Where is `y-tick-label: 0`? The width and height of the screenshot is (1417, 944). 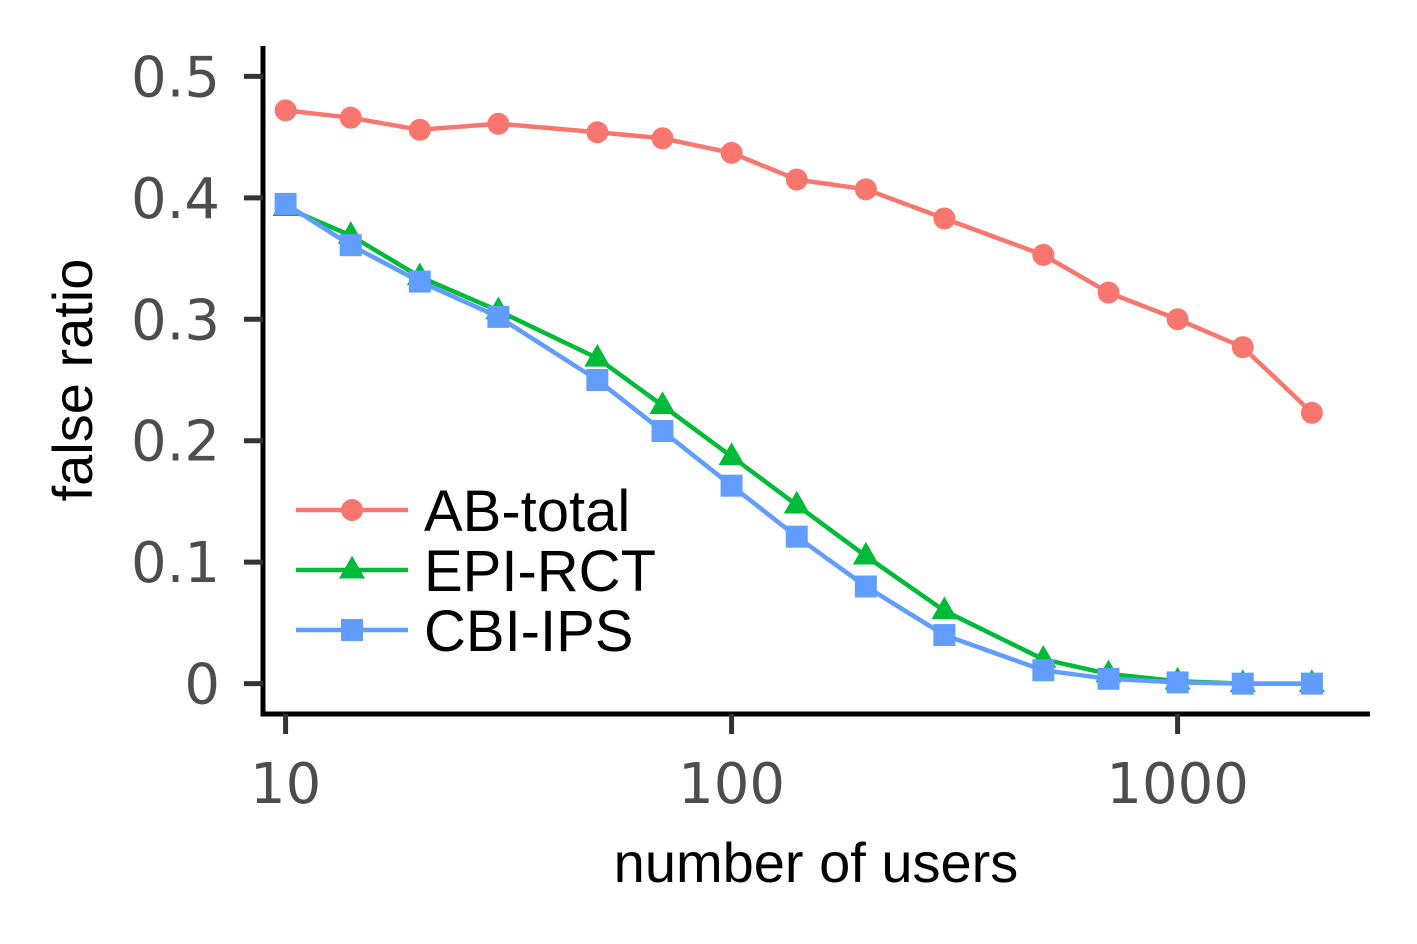 y-tick-label: 0 is located at coordinates (202, 685).